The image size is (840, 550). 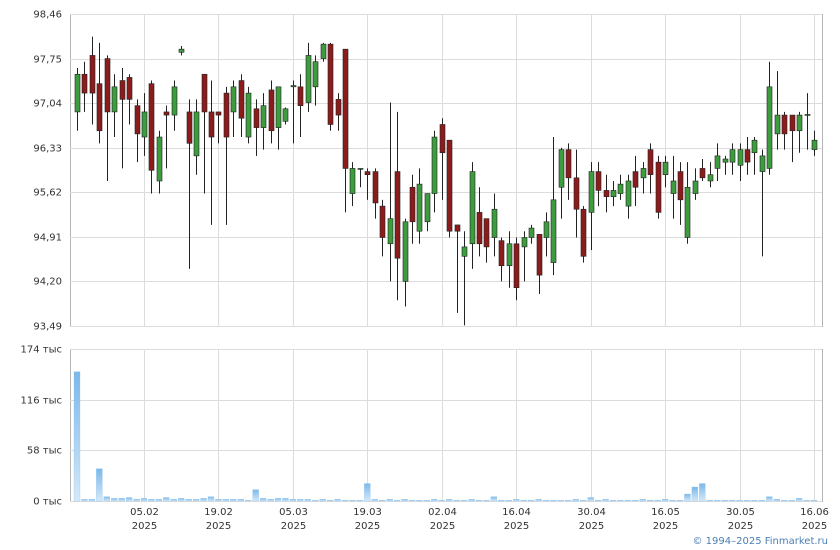 I want to click on y-tick-label: 58 тыс, so click(x=44, y=451).